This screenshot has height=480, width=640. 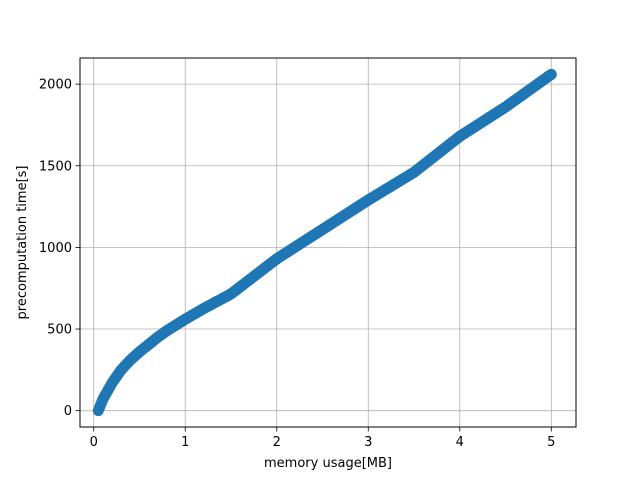 I want to click on y-tick-label: 1000, so click(x=55, y=248).